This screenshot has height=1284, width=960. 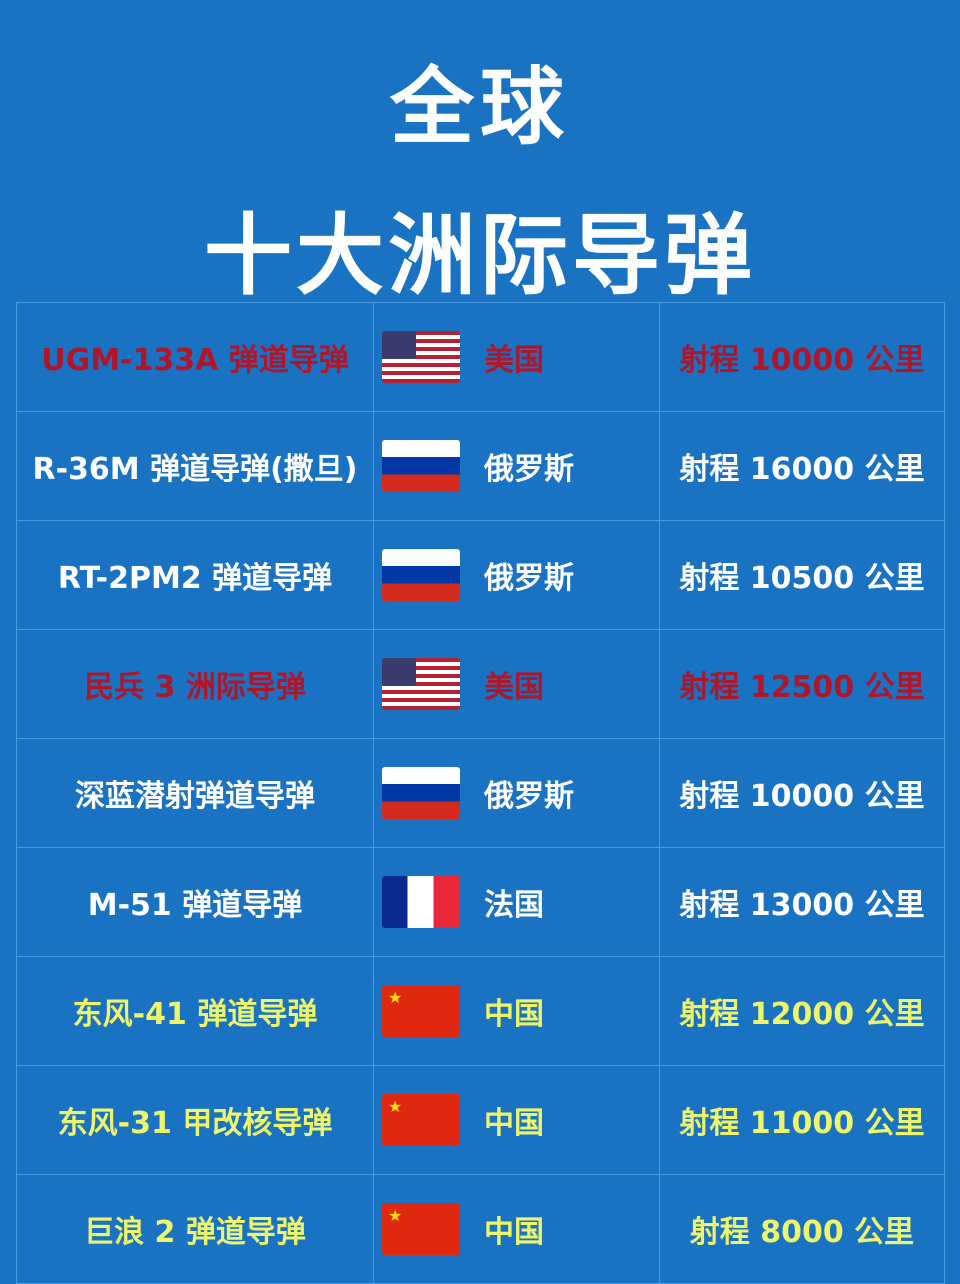 What do you see at coordinates (479, 255) in the screenshot?
I see `title-line-2: 十大洲际导弹` at bounding box center [479, 255].